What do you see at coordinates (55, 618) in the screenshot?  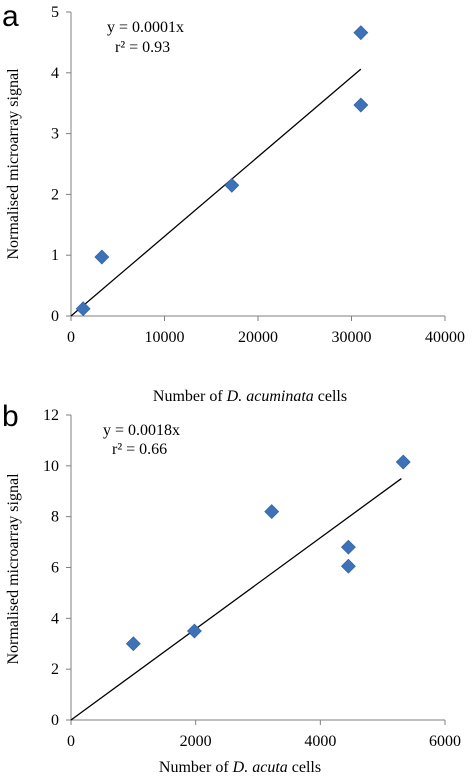 I see `panel-b-y-tick-label: 4` at bounding box center [55, 618].